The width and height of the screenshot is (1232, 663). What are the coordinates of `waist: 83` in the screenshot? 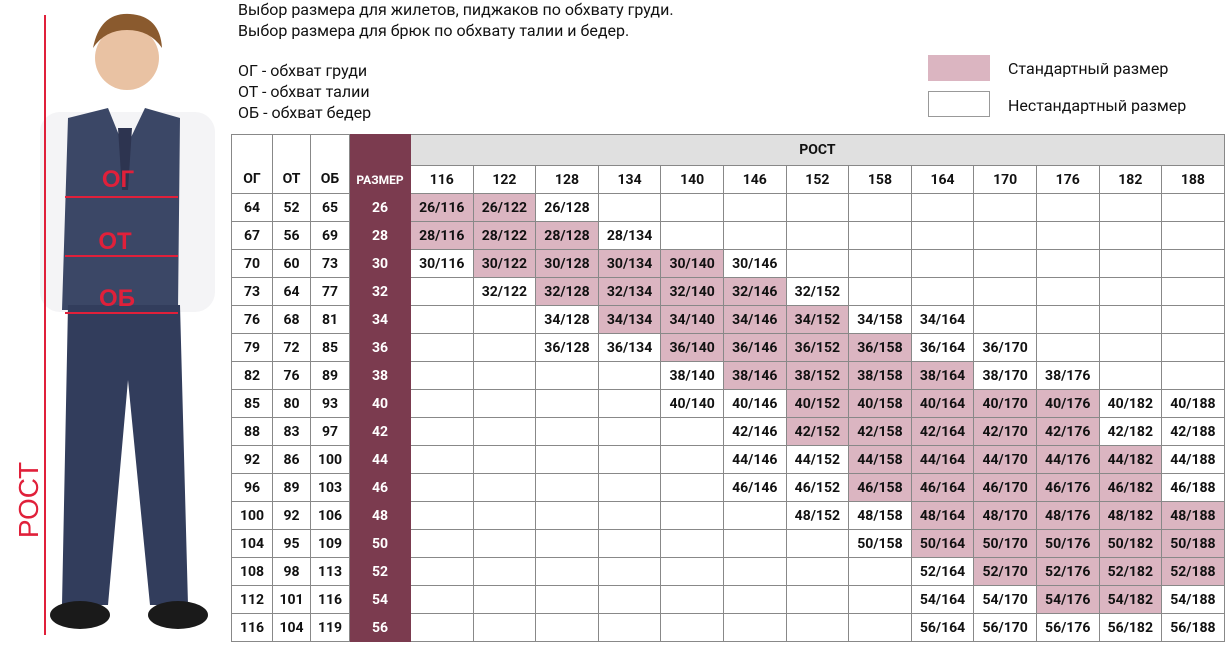 It's located at (291, 431).